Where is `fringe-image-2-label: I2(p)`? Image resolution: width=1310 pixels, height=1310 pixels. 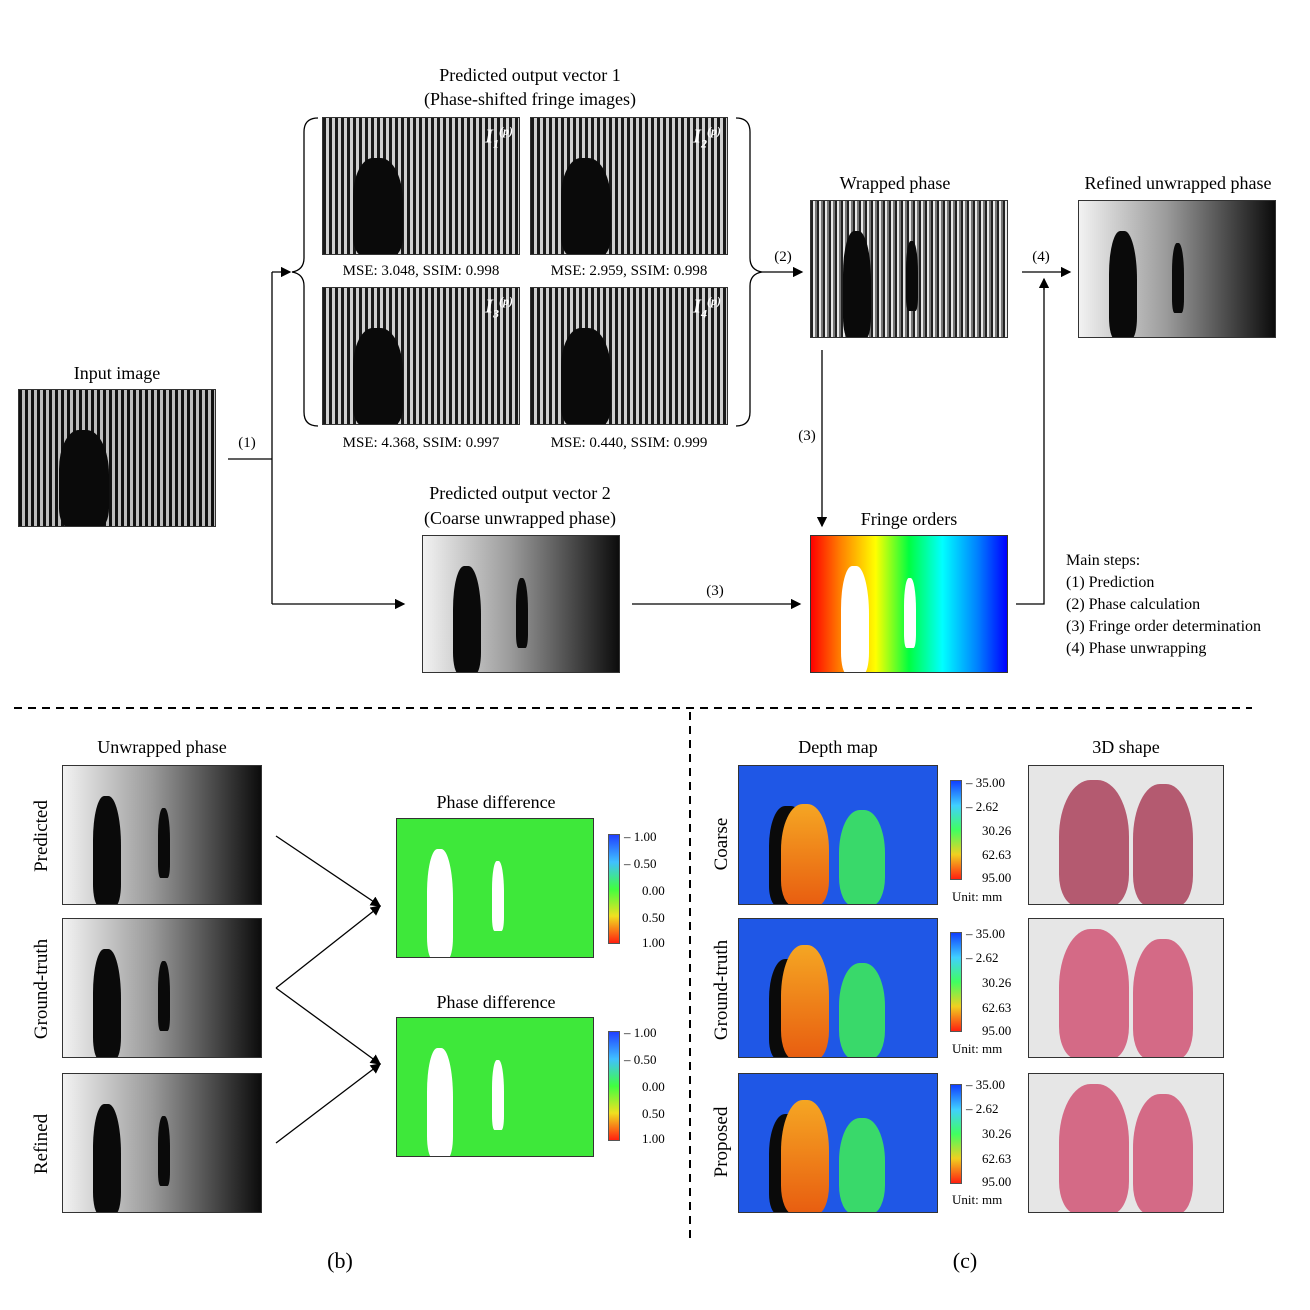
fringe-image-2-label: I2(p) is located at coordinates (707, 137).